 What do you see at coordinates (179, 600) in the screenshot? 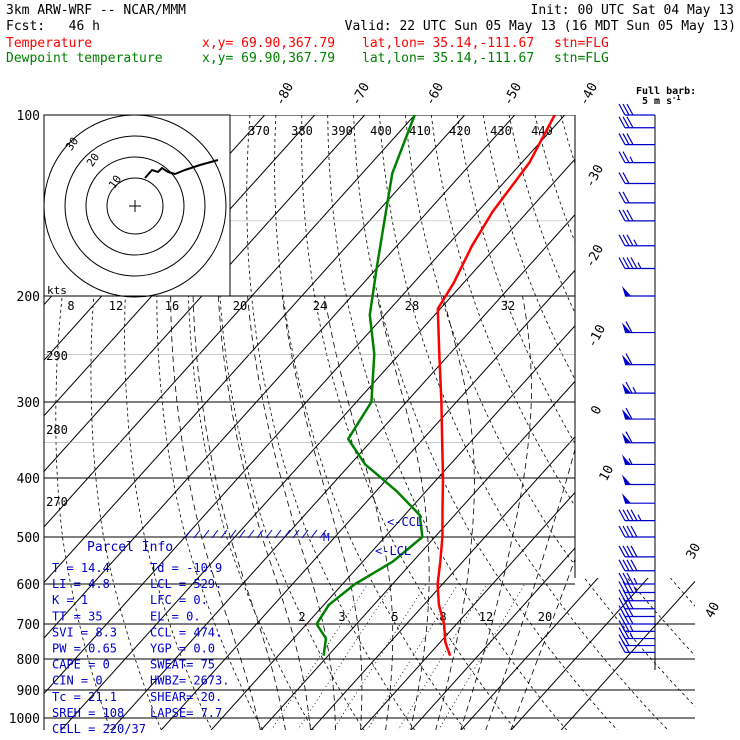
I see `parcel-info-right: LFC = 0.` at bounding box center [179, 600].